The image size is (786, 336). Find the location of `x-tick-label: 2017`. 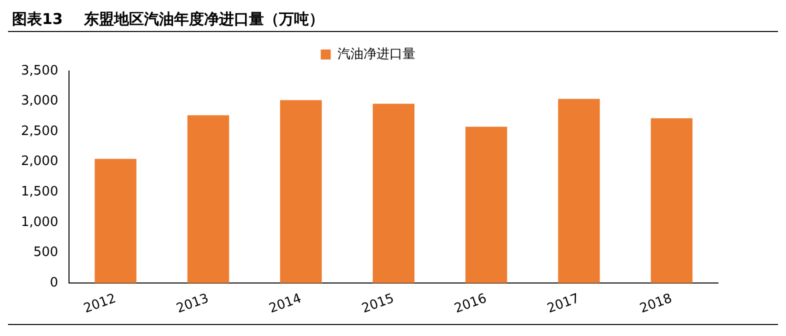

x-tick-label: 2017 is located at coordinates (563, 304).